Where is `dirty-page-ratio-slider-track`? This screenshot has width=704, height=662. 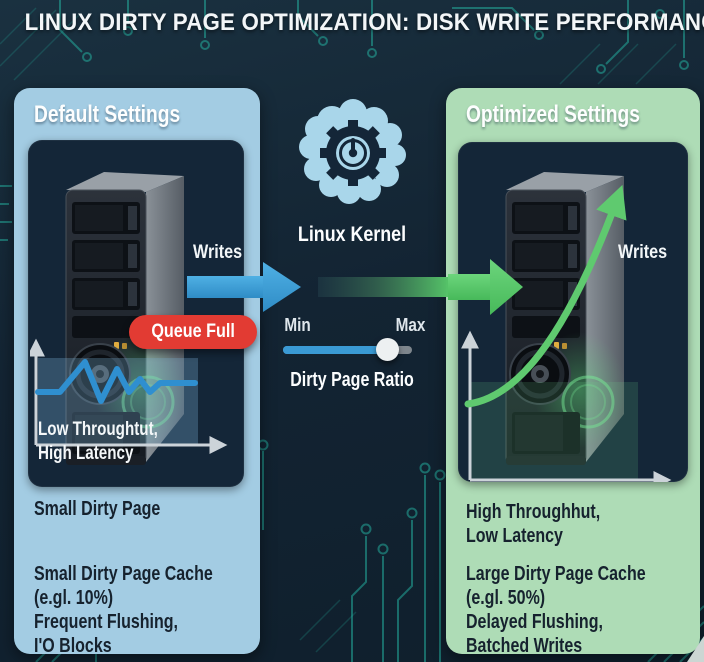
dirty-page-ratio-slider-track is located at coordinates (347, 350).